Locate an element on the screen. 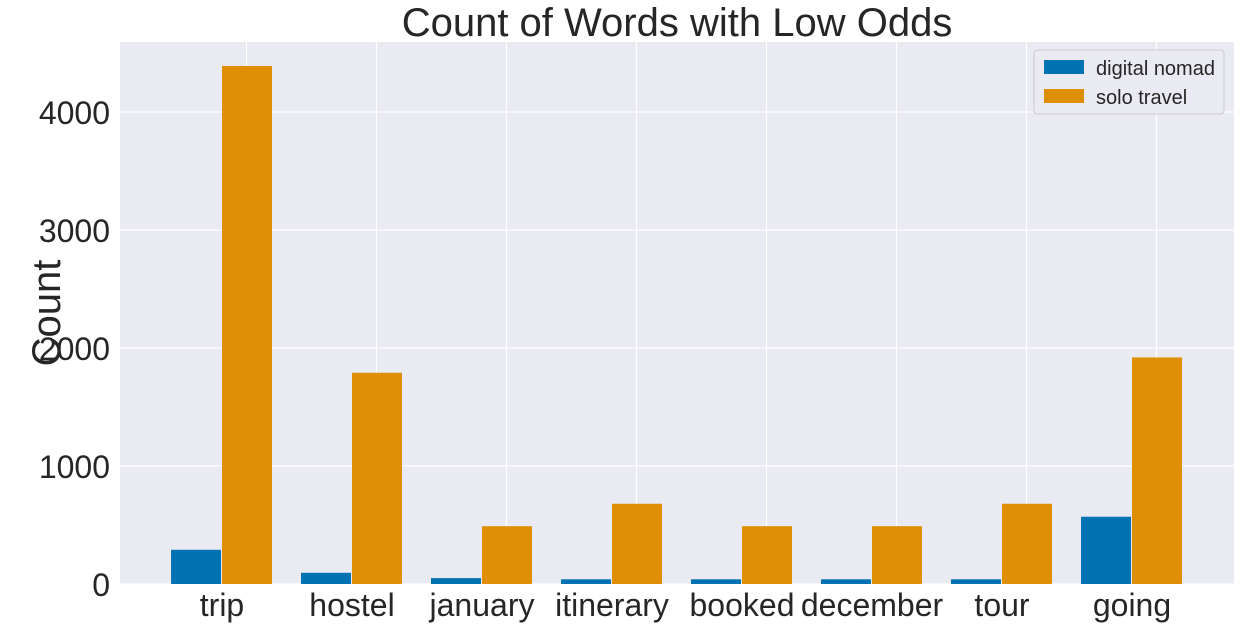 The height and width of the screenshot is (626, 1244). bar-digital-nomad-december is located at coordinates (846, 581).